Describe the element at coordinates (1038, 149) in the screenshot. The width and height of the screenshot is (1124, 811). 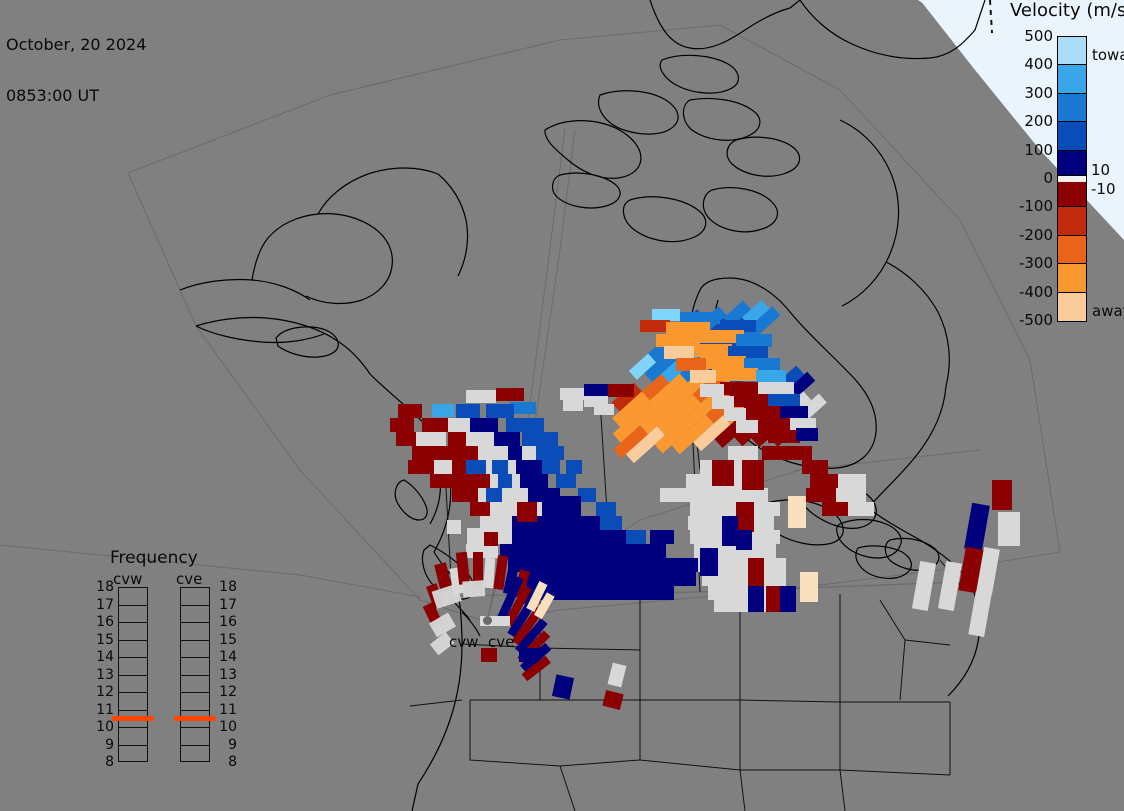
I see `velocity-tick-100: 100` at that location.